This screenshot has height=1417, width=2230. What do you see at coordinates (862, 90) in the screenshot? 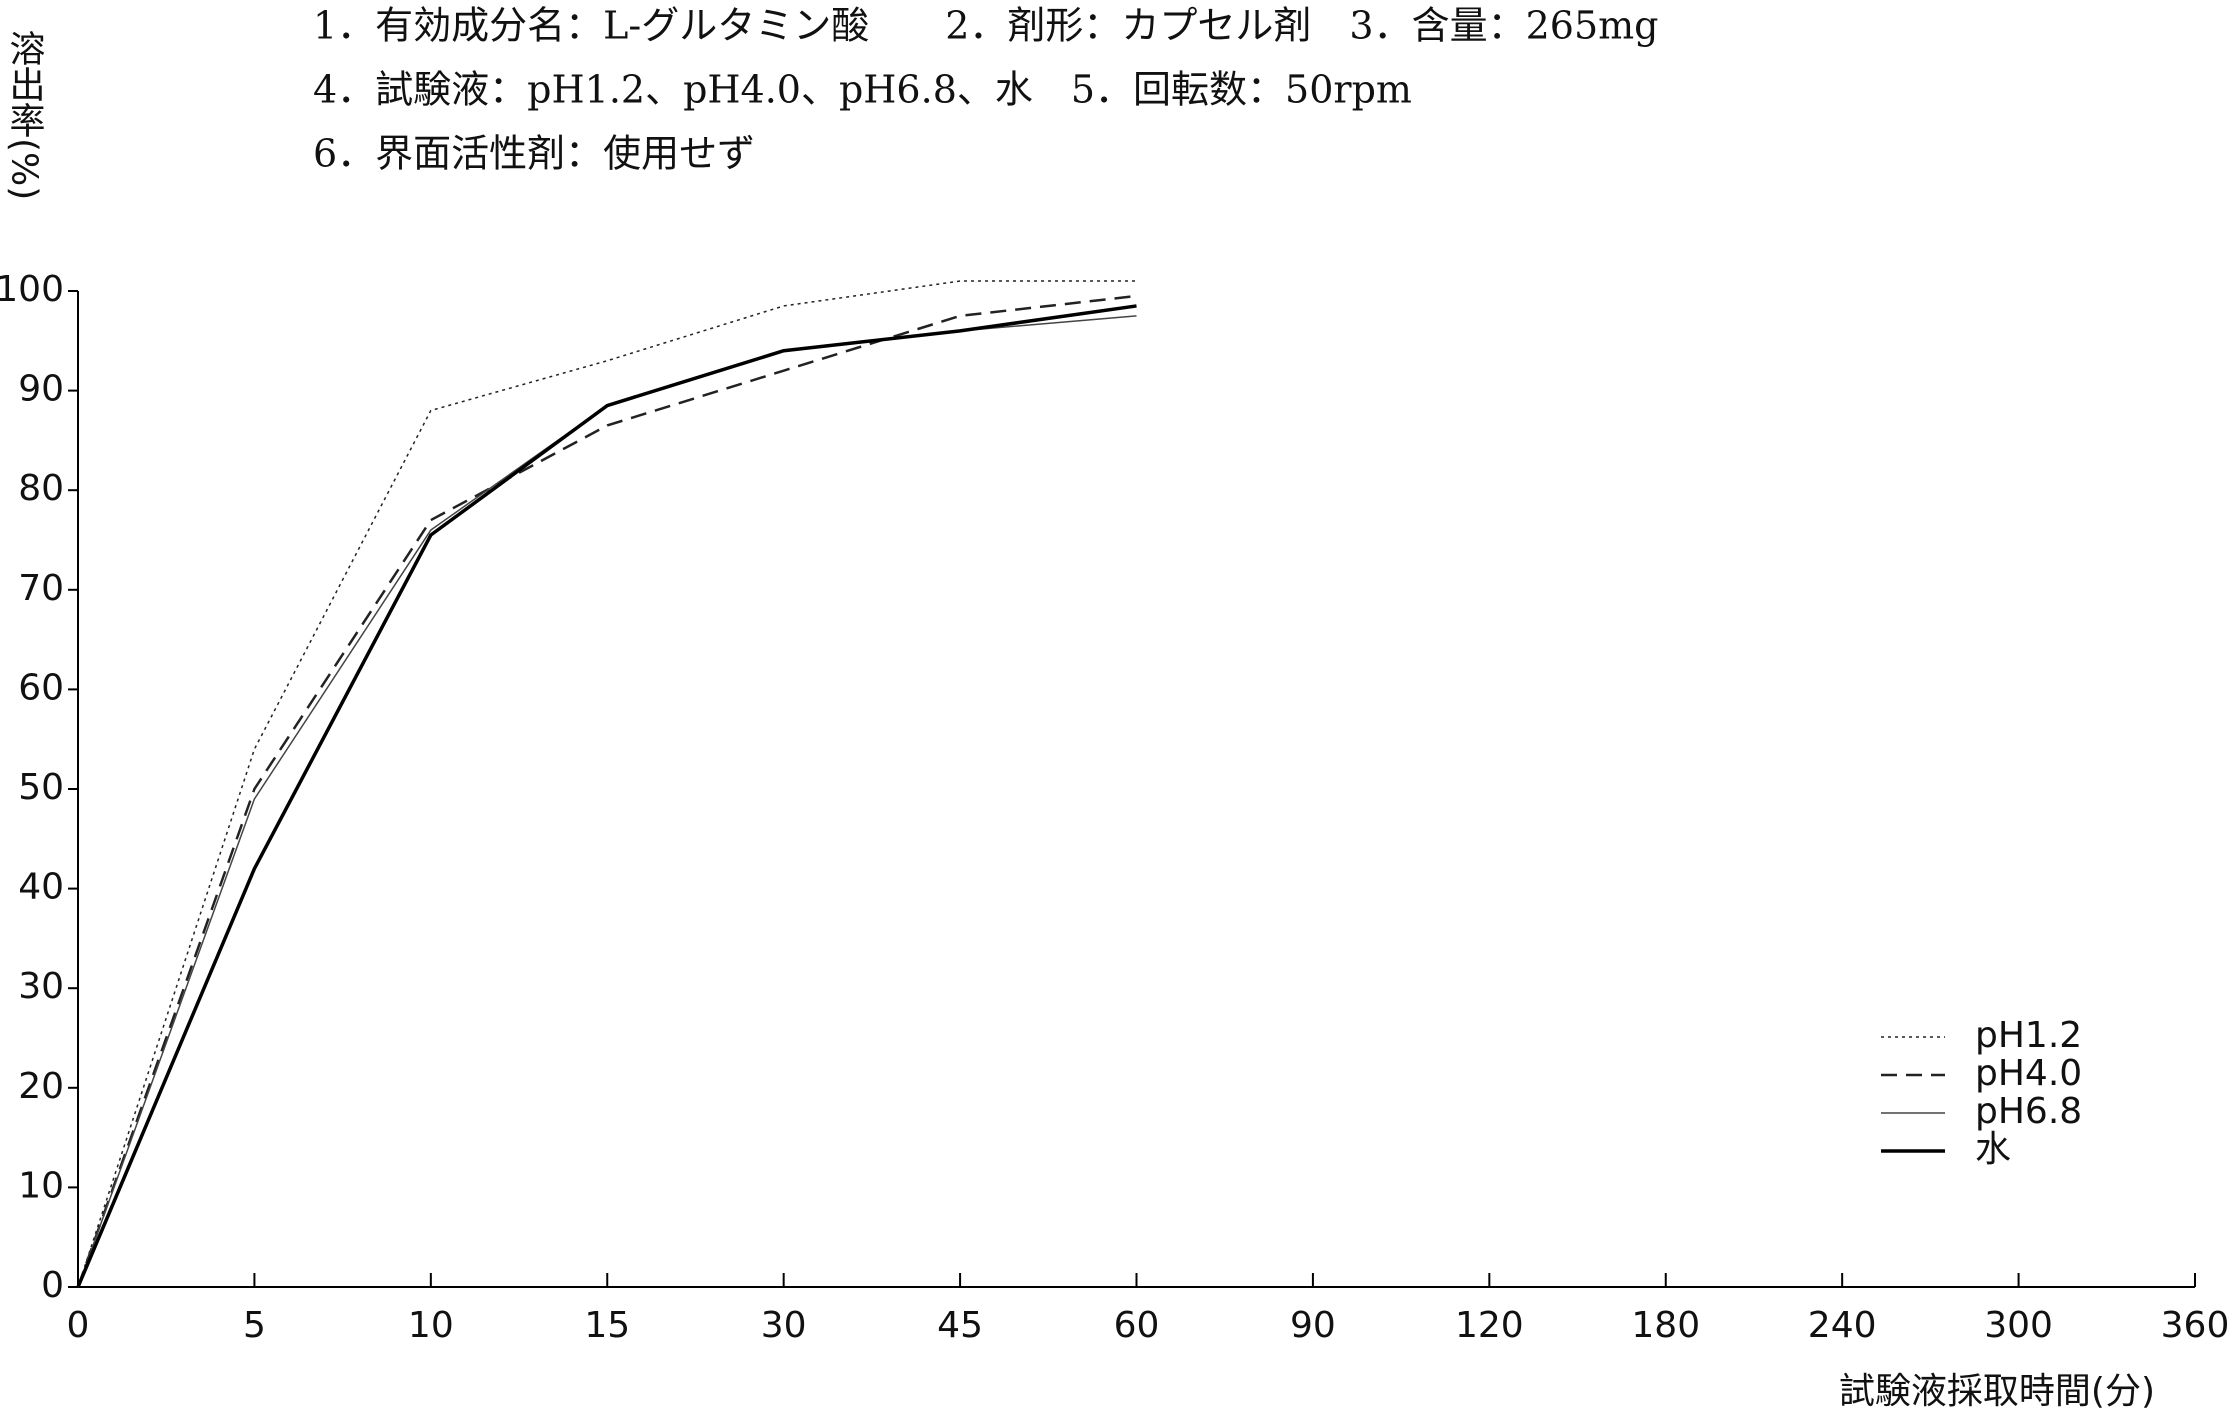
I see `annotation: 4．試験液：pH1.2、pH4.0、pH6.8、水 5．回転数：50rpm` at bounding box center [862, 90].